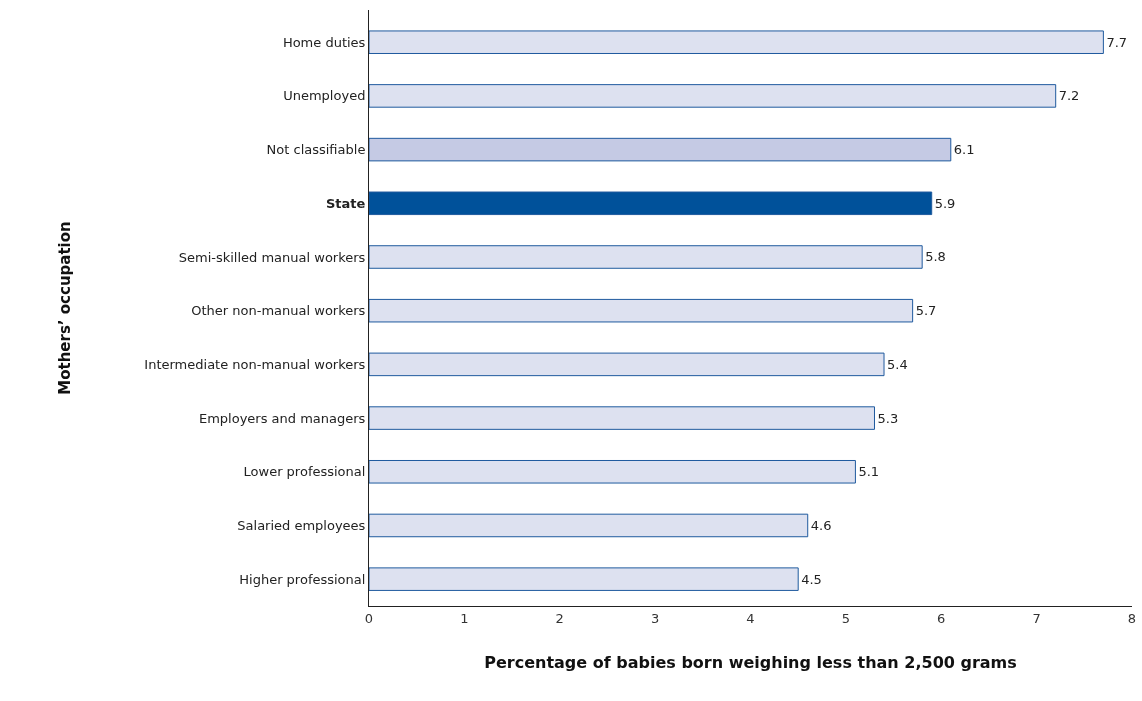 The width and height of the screenshot is (1142, 701). I want to click on data-label: 4.6, so click(821, 525).